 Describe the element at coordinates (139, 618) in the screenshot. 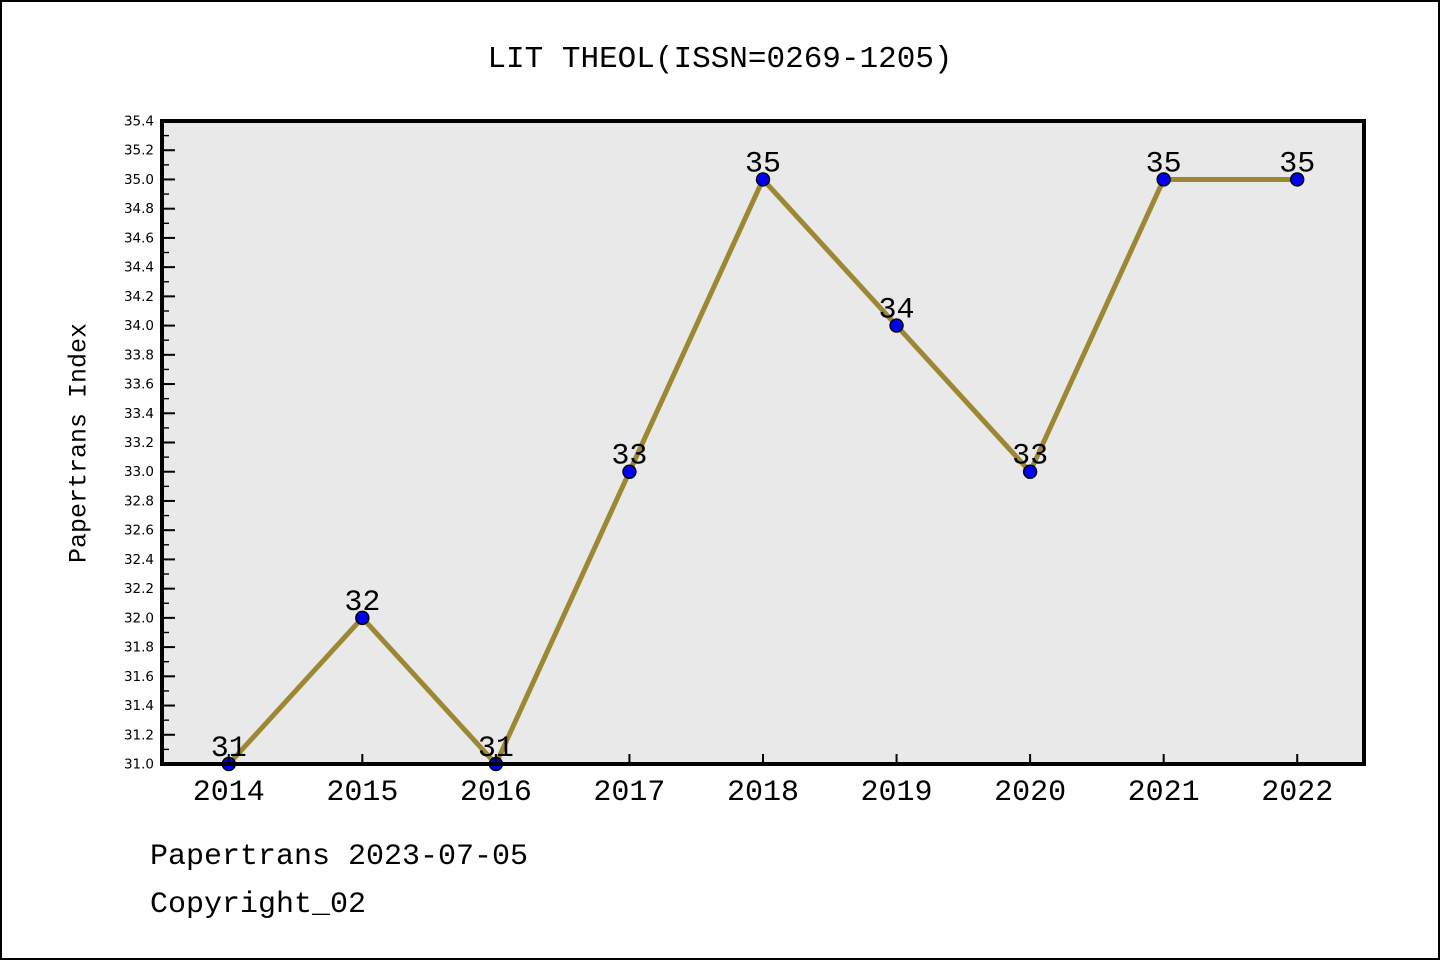

I see `y-tick-label: 32.0` at that location.